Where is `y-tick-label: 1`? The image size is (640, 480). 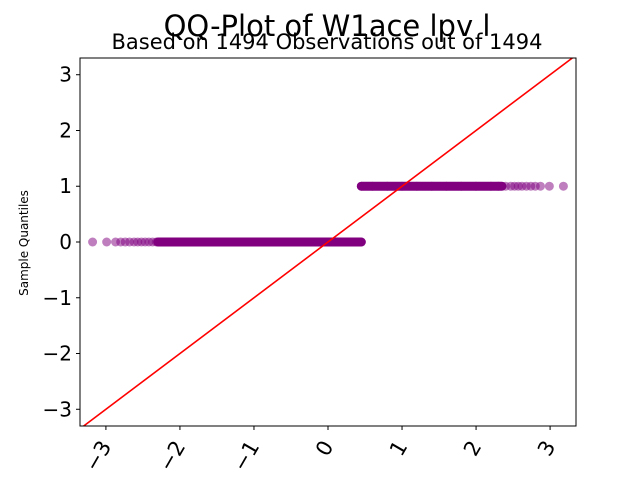 y-tick-label: 1 is located at coordinates (65, 186).